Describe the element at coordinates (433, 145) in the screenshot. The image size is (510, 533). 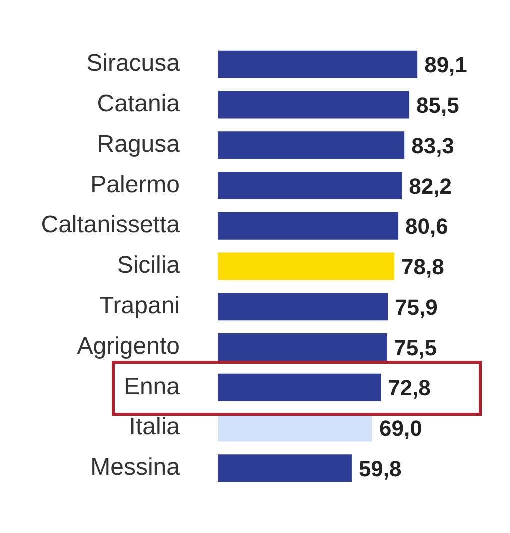
I see `data-label: 83,3` at that location.